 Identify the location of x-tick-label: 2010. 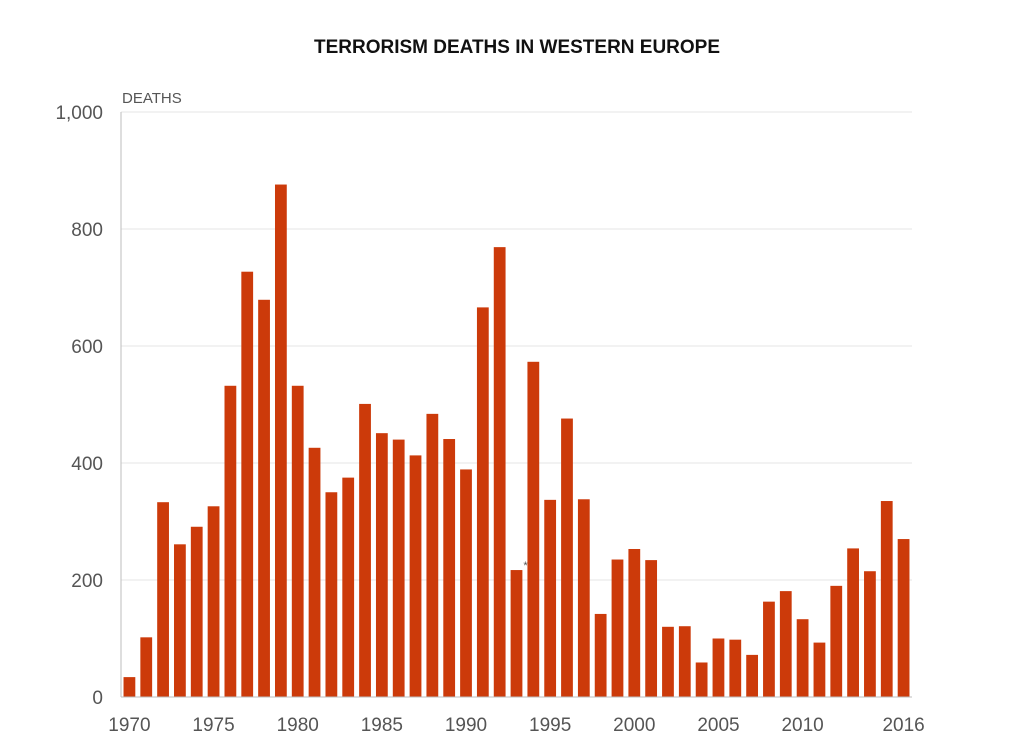
(802, 725).